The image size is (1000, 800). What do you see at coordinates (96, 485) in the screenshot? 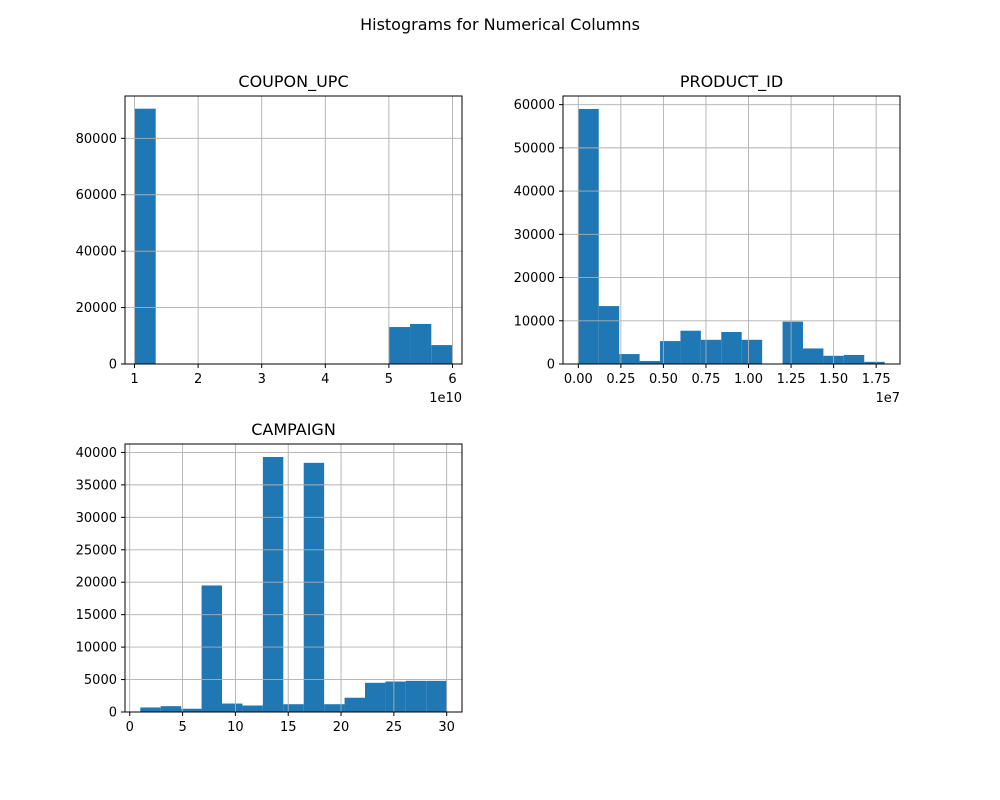
I see `y-tick-label: 35000` at bounding box center [96, 485].